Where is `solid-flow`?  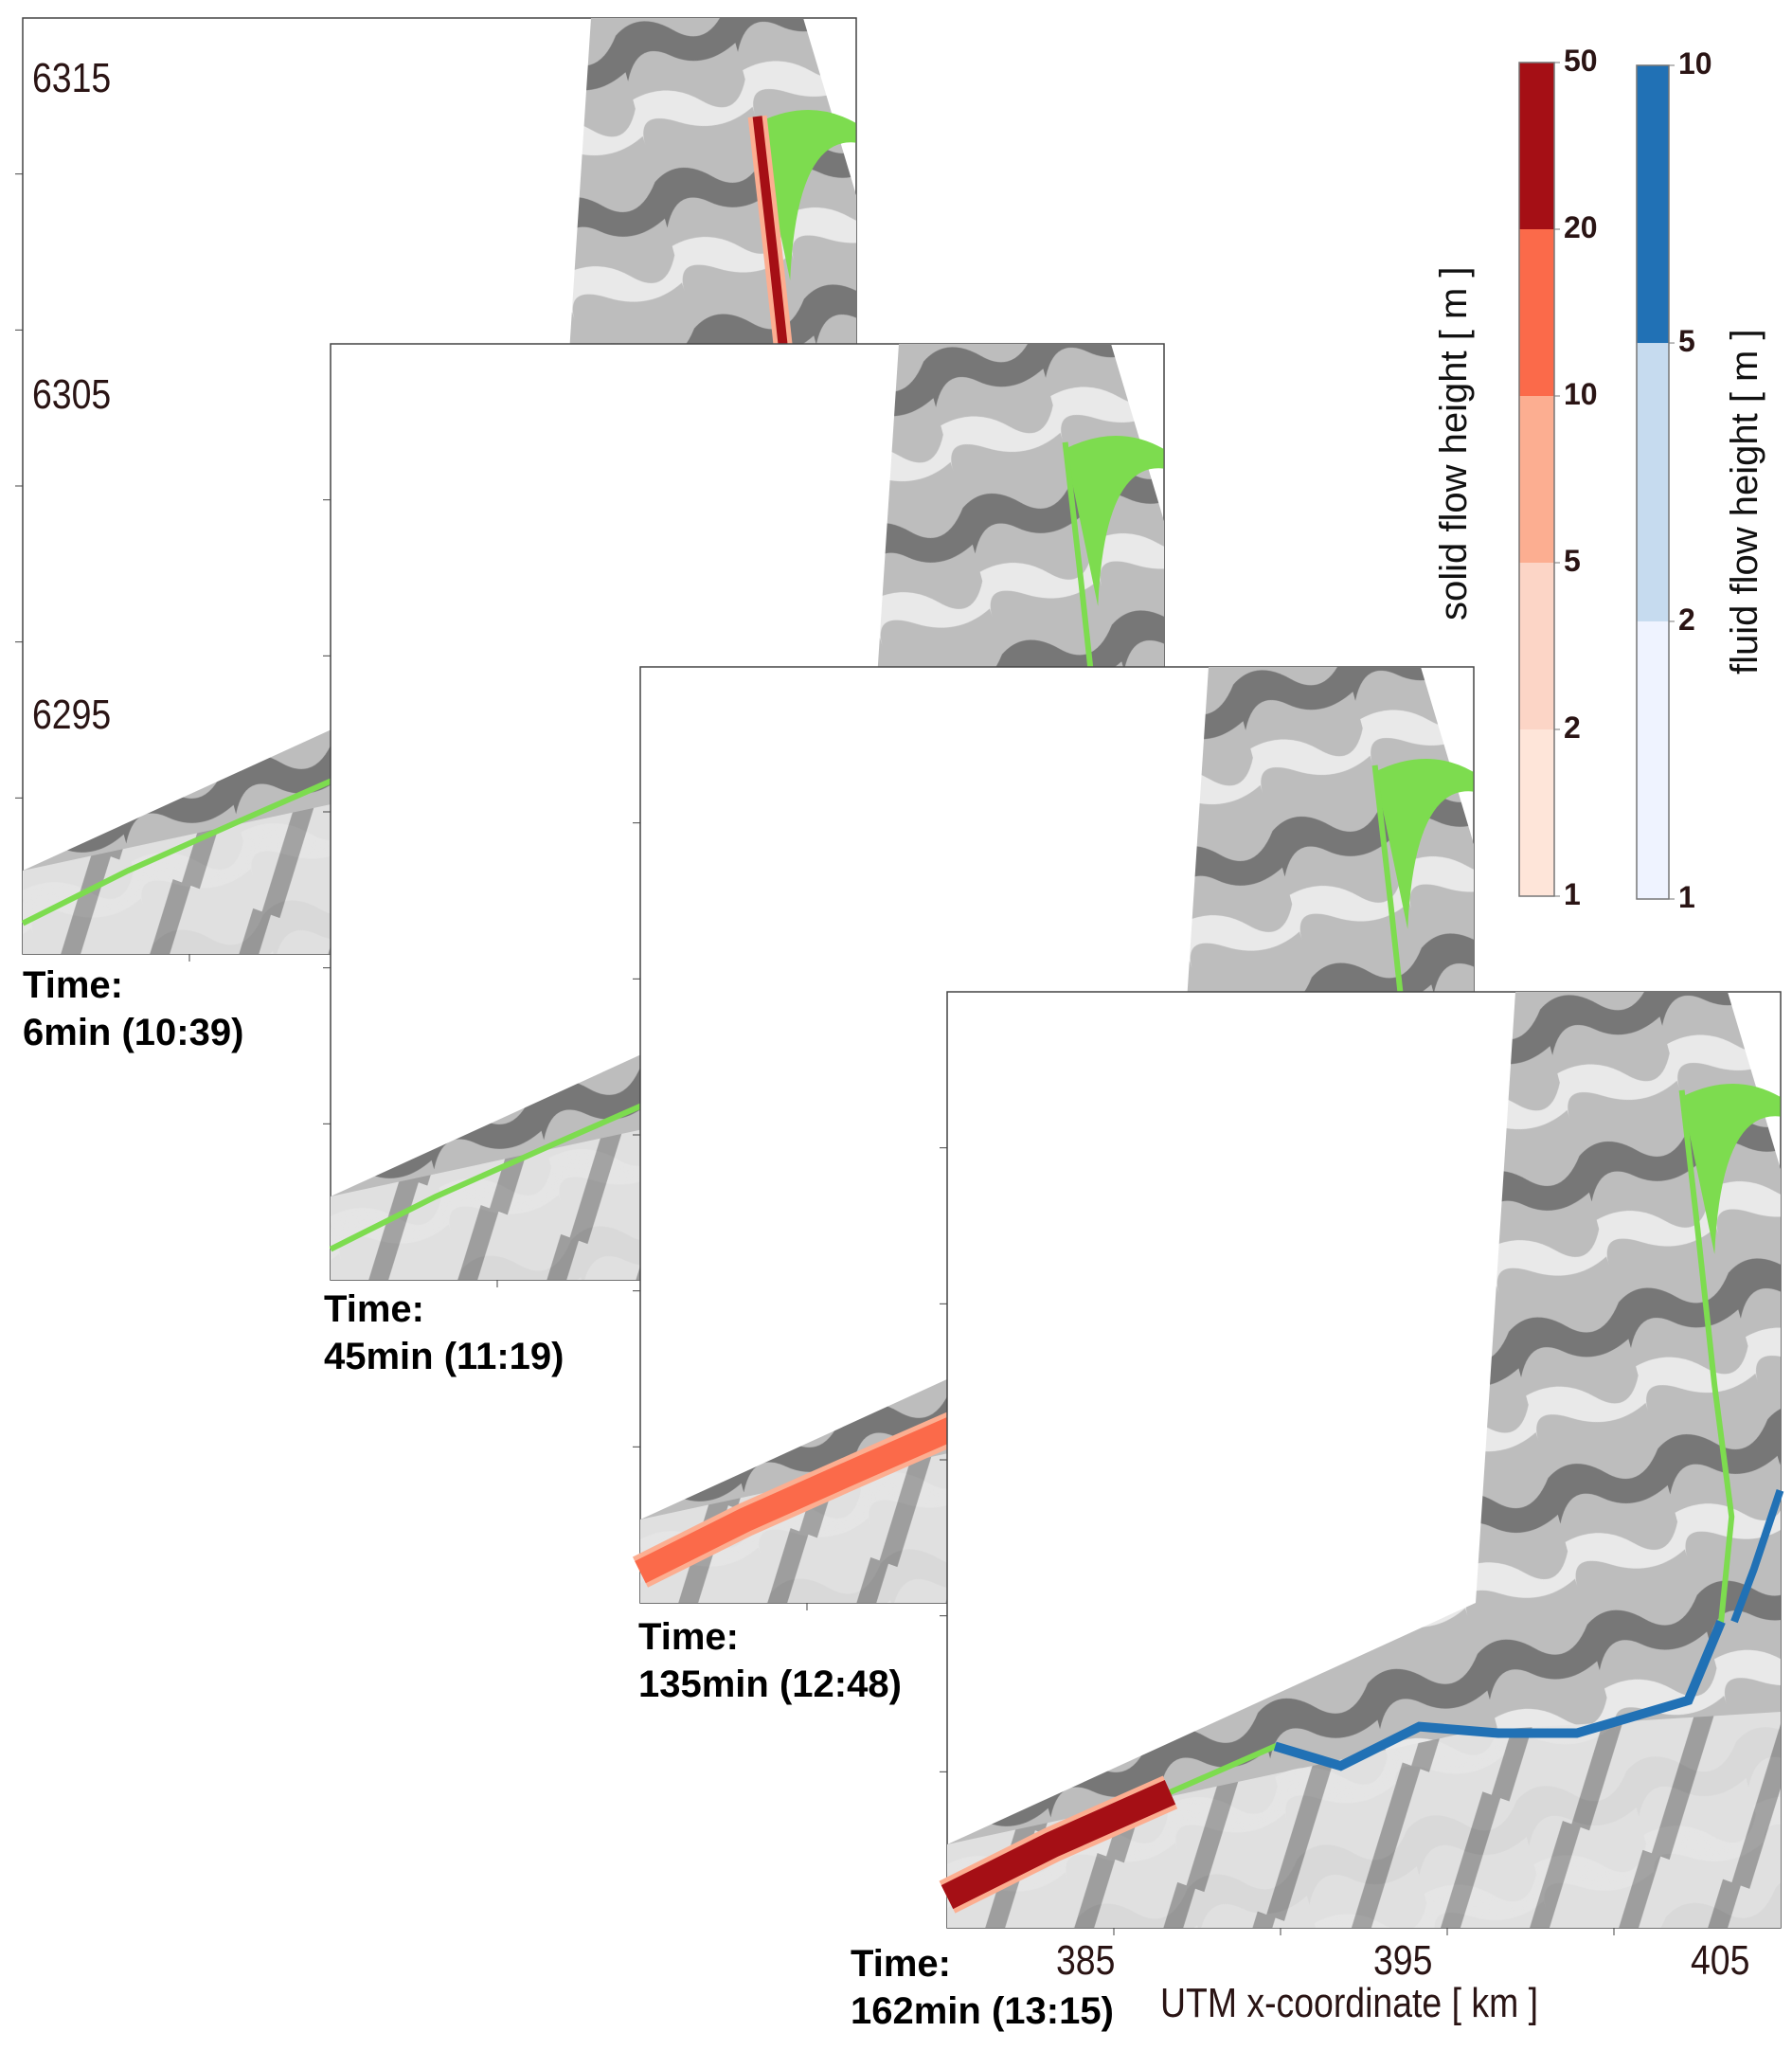
solid-flow is located at coordinates (1058, 1845).